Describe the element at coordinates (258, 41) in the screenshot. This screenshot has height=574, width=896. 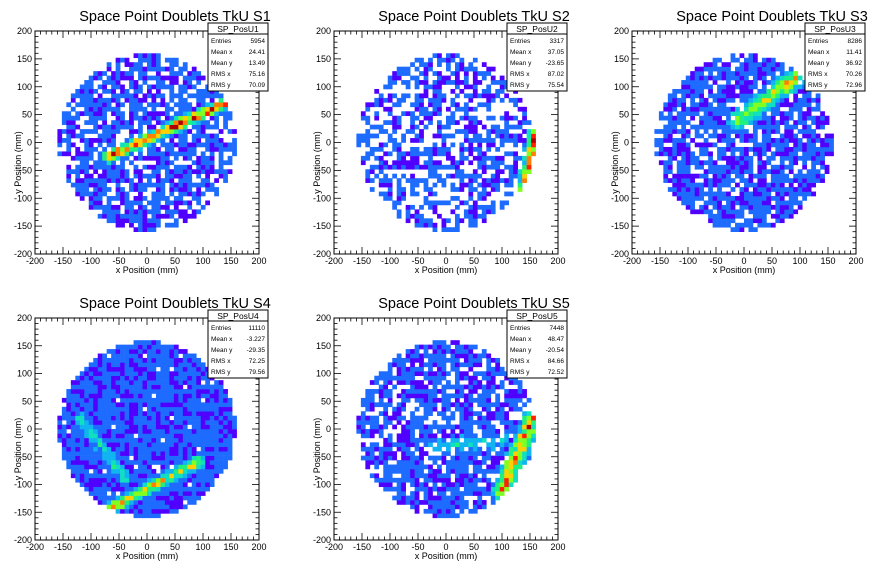
I see `stats-row-value: 5954` at that location.